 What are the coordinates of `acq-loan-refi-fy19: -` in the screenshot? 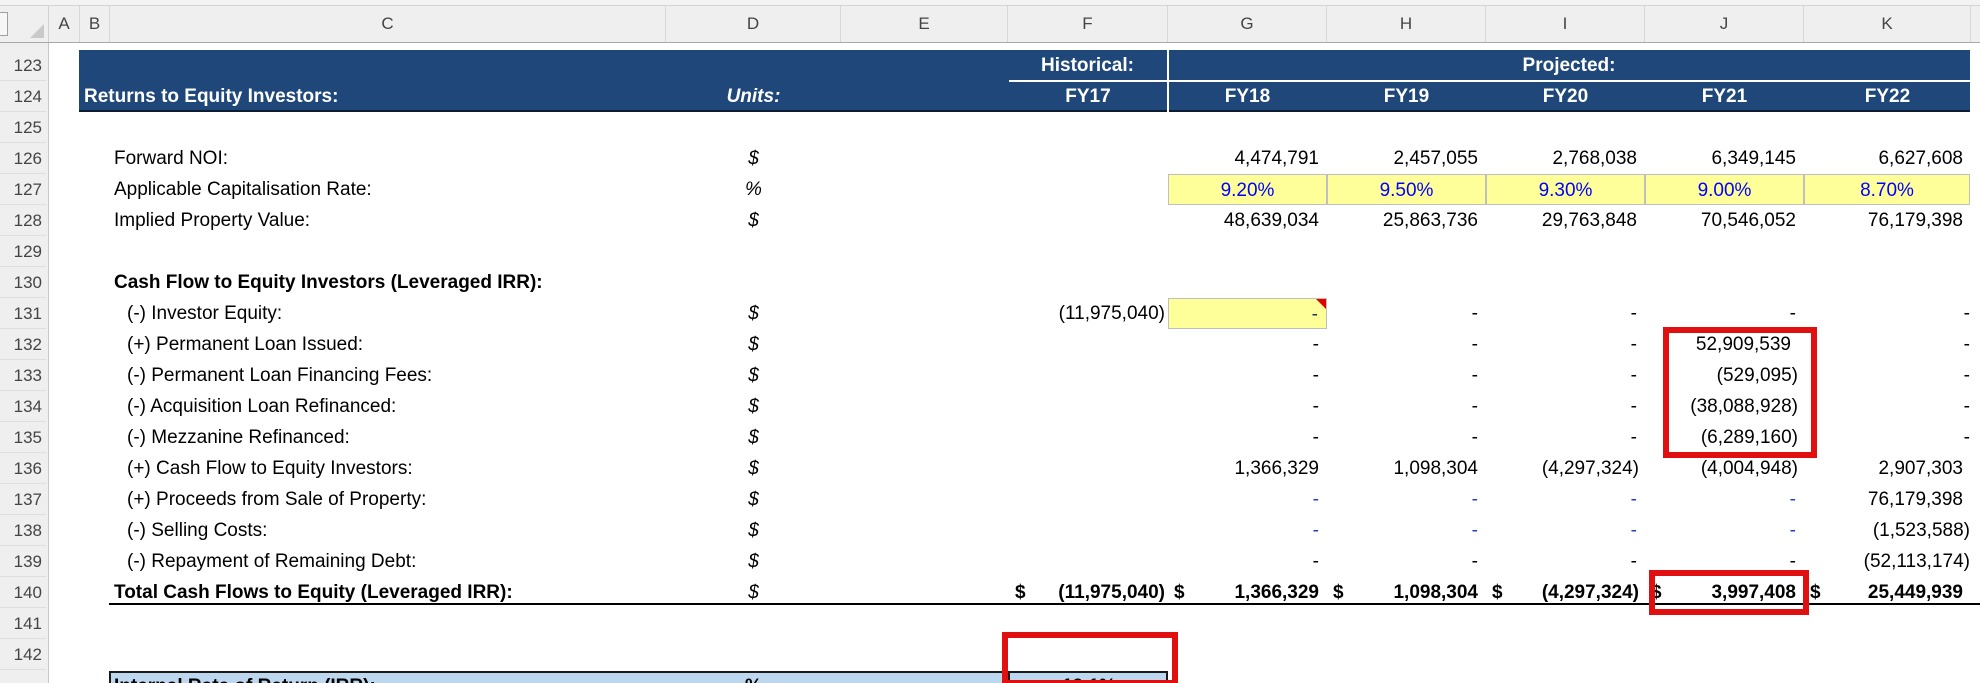 It's located at (1474, 406).